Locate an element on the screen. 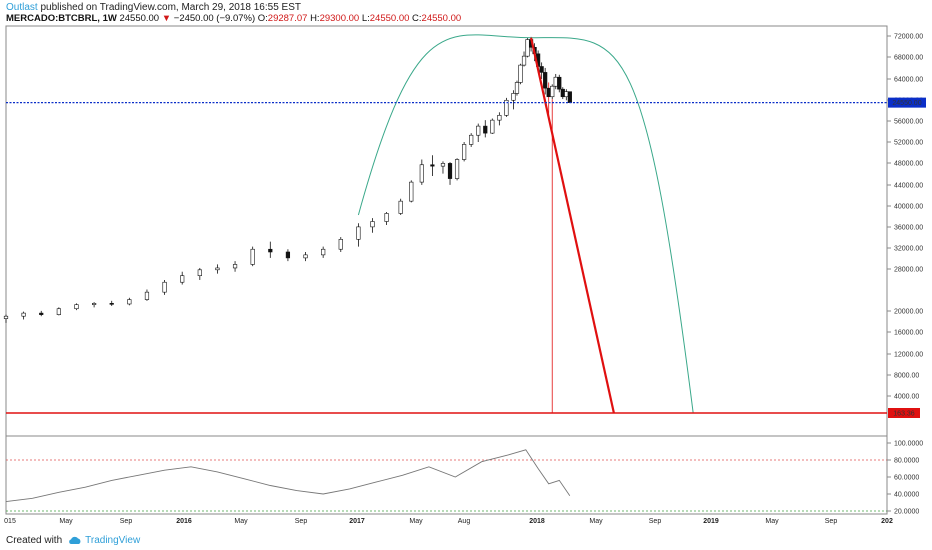 The image size is (932, 550). downtrend-line is located at coordinates (572, 225).